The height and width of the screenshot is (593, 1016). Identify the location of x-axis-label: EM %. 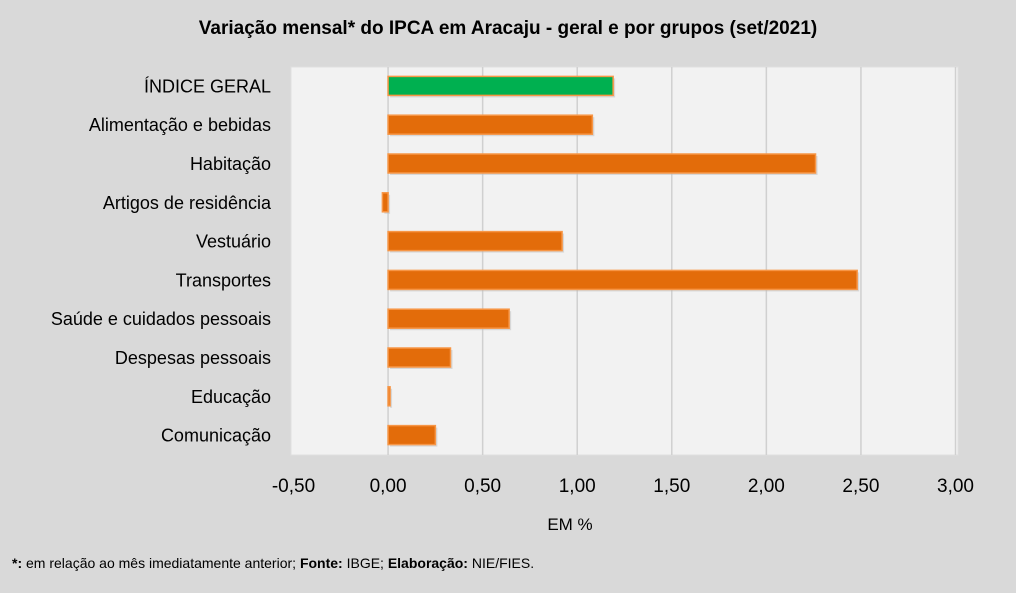
(569, 524).